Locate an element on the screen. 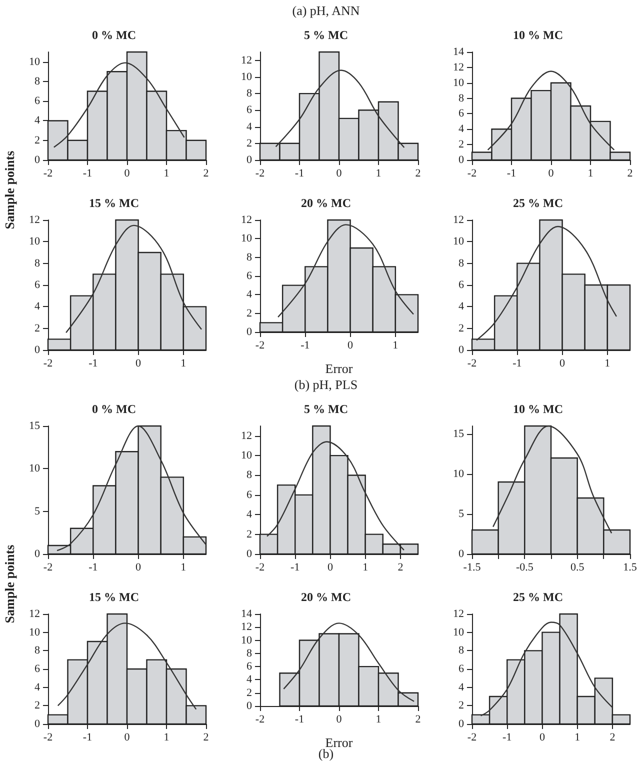 The image size is (642, 774). line-series is located at coordinates (551, 110).